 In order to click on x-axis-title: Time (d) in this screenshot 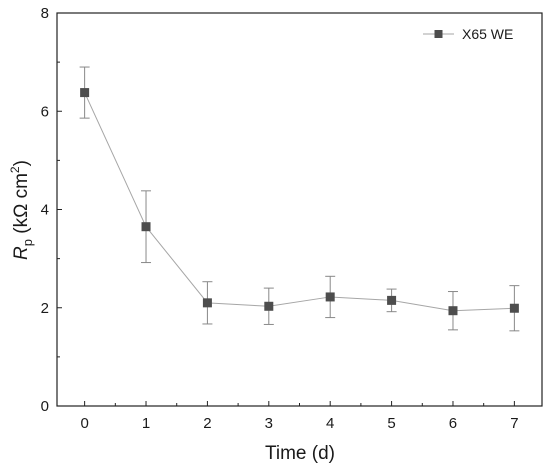, I will do `click(300, 453)`.